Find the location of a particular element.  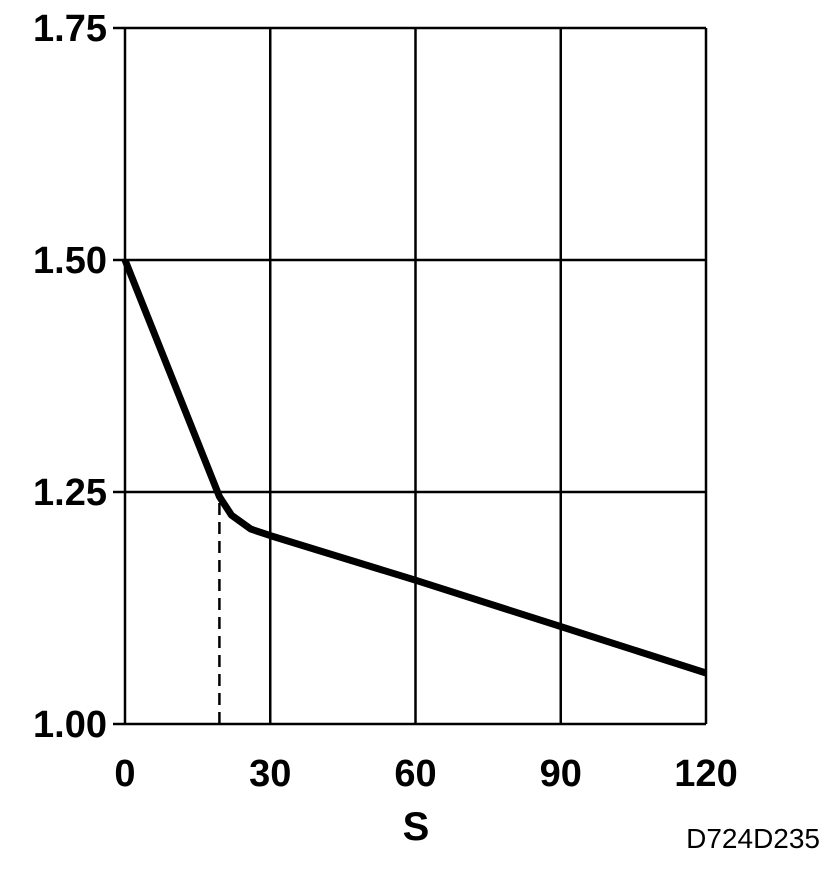

y-tick-label: 1.75 is located at coordinates (70, 29).